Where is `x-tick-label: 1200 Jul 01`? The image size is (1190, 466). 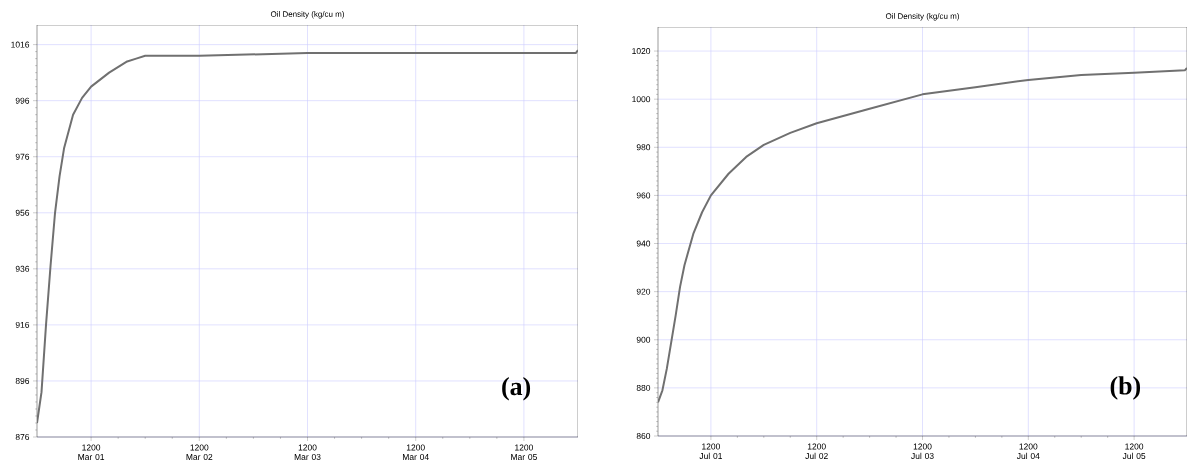
x-tick-label: 1200 Jul 01 is located at coordinates (711, 451).